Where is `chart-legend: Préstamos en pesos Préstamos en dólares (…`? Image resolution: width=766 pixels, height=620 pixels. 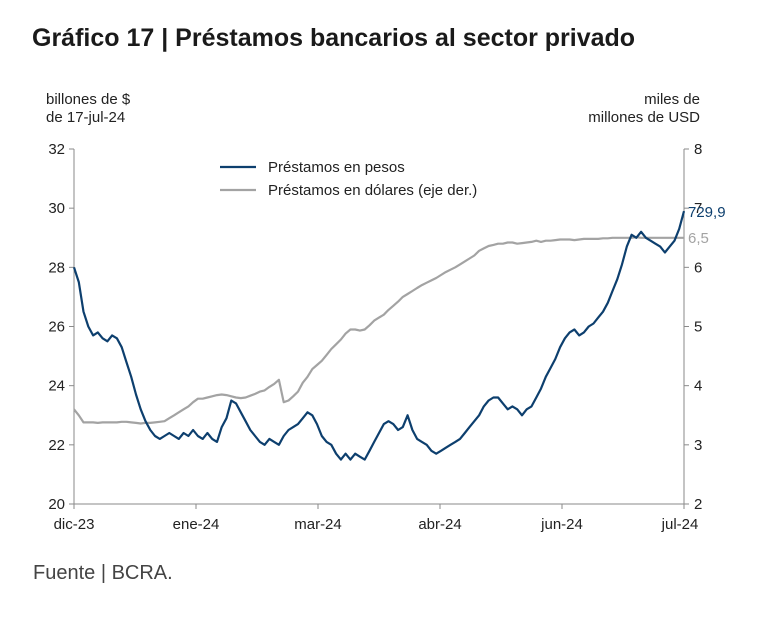
chart-legend: Préstamos en pesos Préstamos en dólares (… is located at coordinates (348, 179).